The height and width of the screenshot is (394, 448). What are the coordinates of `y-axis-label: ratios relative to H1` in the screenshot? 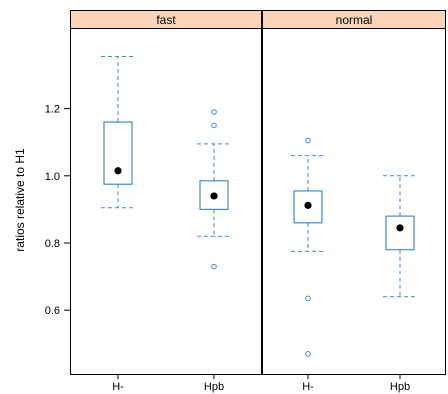 It's located at (20, 200).